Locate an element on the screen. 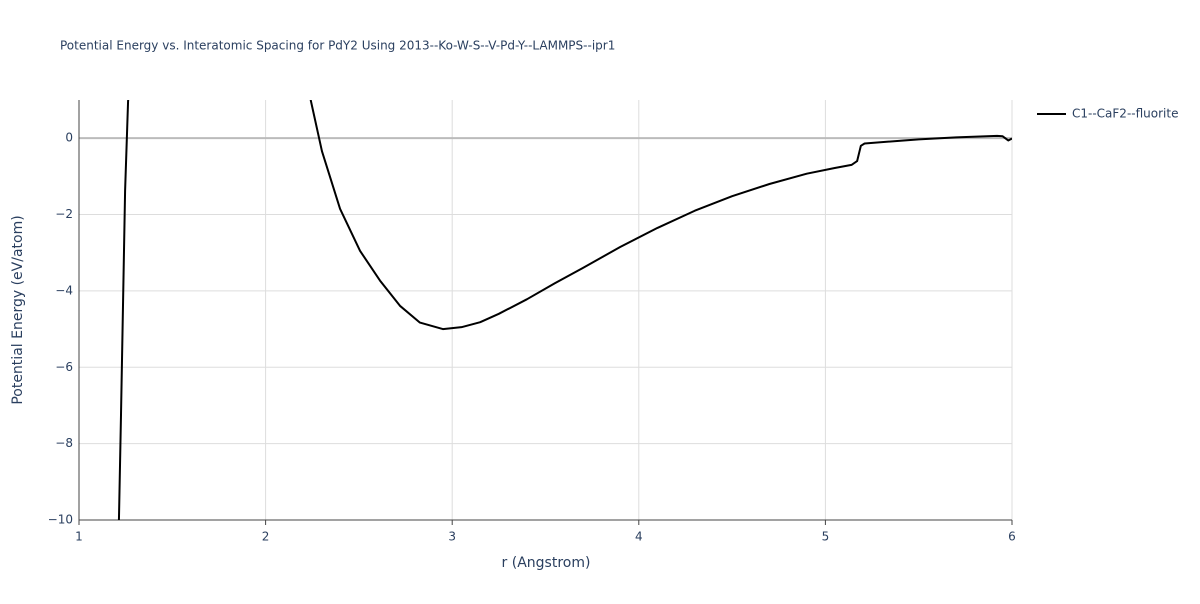 Image resolution: width=1200 pixels, height=604 pixels. y-axis-label: Potential Energy (eV/atom) is located at coordinates (18, 309).